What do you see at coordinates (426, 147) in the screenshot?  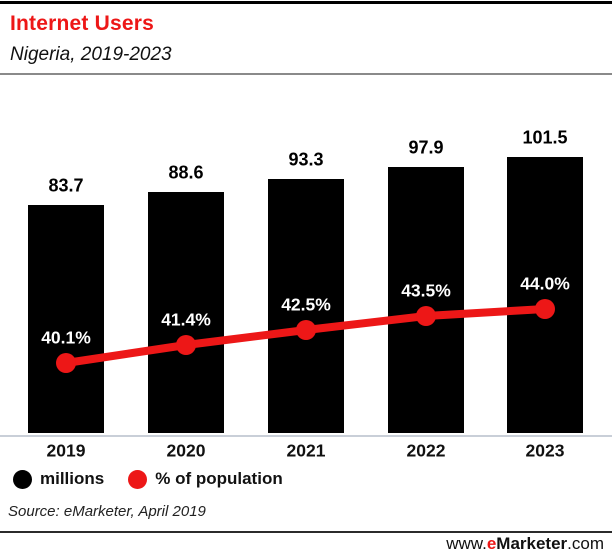 I see `bar-value-label-2022: 97.9` at bounding box center [426, 147].